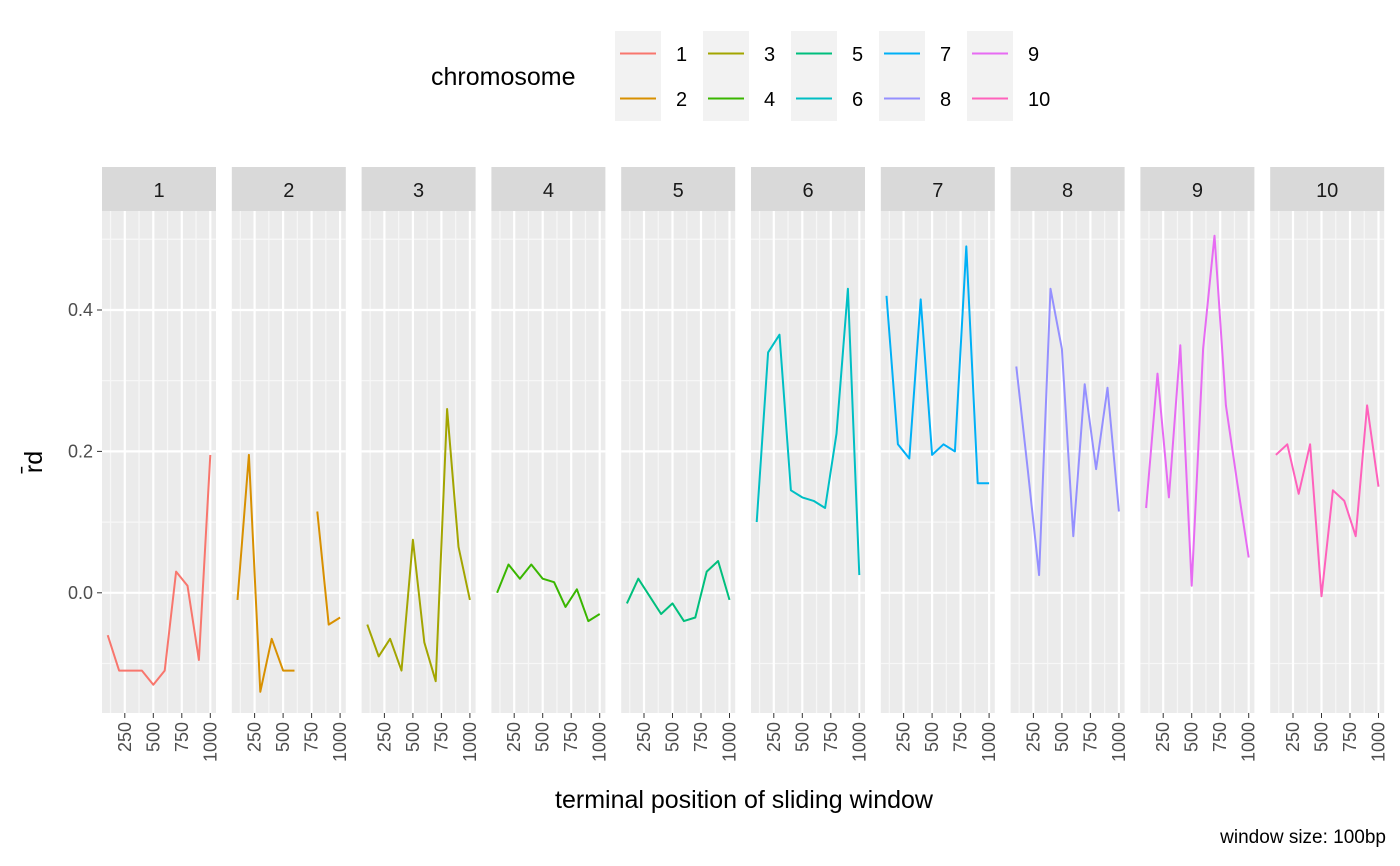 This screenshot has width=1400, height=866. I want to click on legend-label: 3, so click(769, 55).